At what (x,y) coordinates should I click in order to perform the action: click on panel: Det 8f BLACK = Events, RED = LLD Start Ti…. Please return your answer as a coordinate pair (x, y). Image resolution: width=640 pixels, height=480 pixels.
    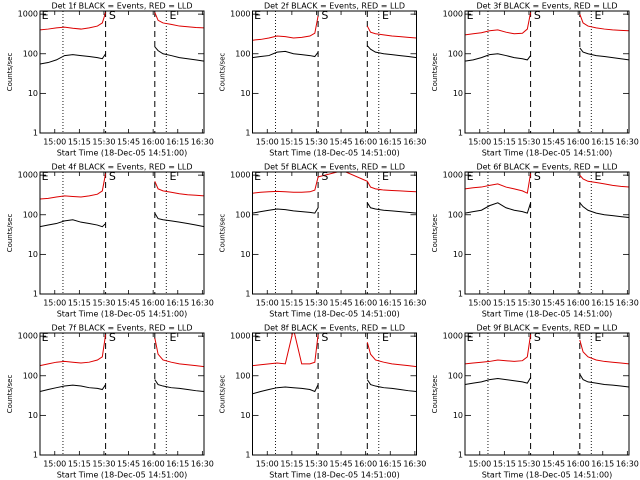
    Looking at the image, I should click on (323, 402).